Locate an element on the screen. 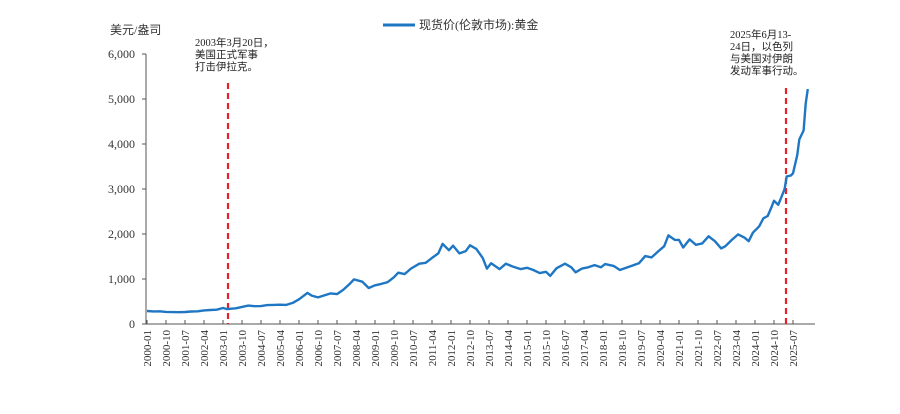 The image size is (900, 414). y-tick-label: 5,000 is located at coordinates (121, 99).